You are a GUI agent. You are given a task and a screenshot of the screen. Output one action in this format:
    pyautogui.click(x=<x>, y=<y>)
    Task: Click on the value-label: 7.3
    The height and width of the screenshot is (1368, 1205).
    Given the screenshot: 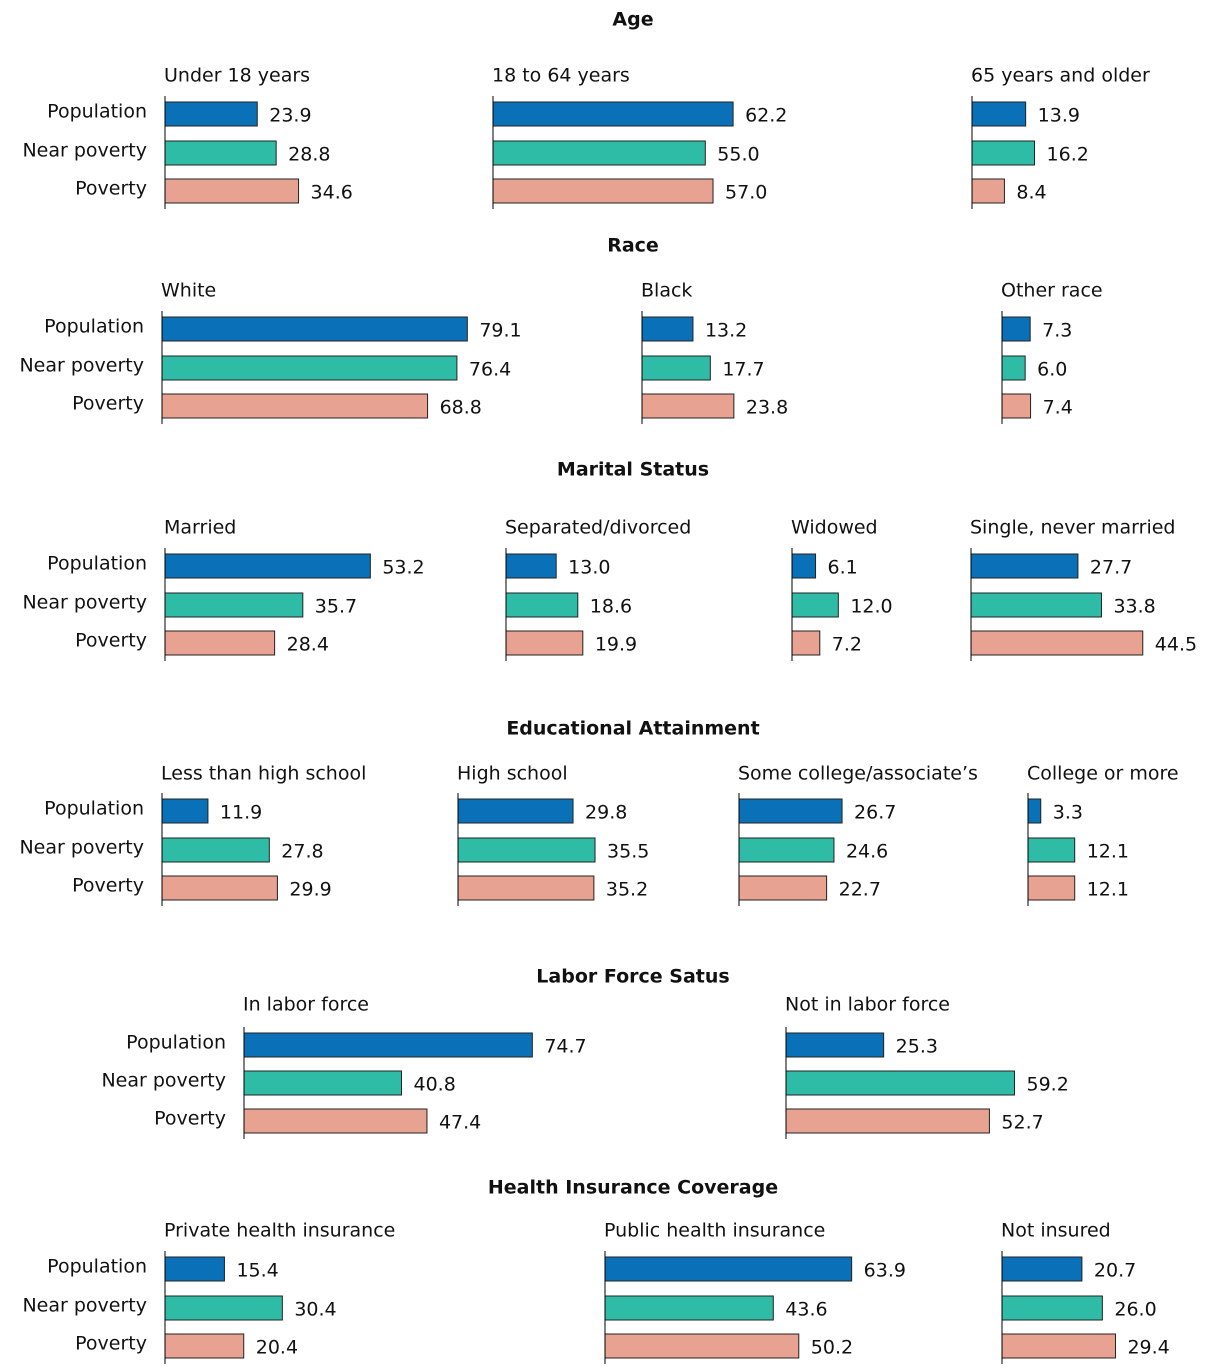 What is the action you would take?
    pyautogui.click(x=1057, y=331)
    